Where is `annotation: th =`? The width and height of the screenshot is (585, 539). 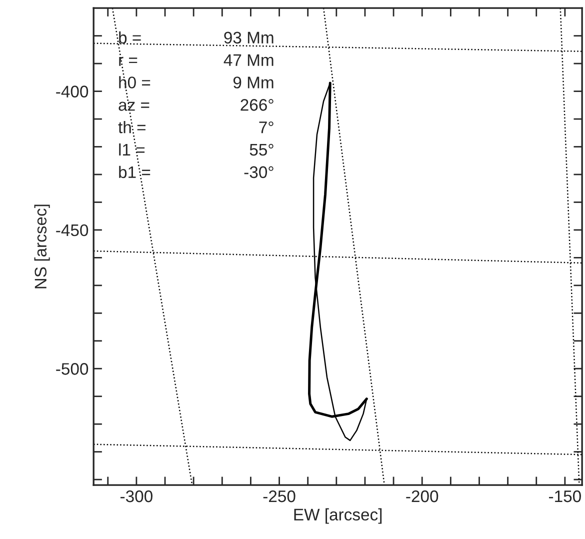
annotation: th = is located at coordinates (132, 127).